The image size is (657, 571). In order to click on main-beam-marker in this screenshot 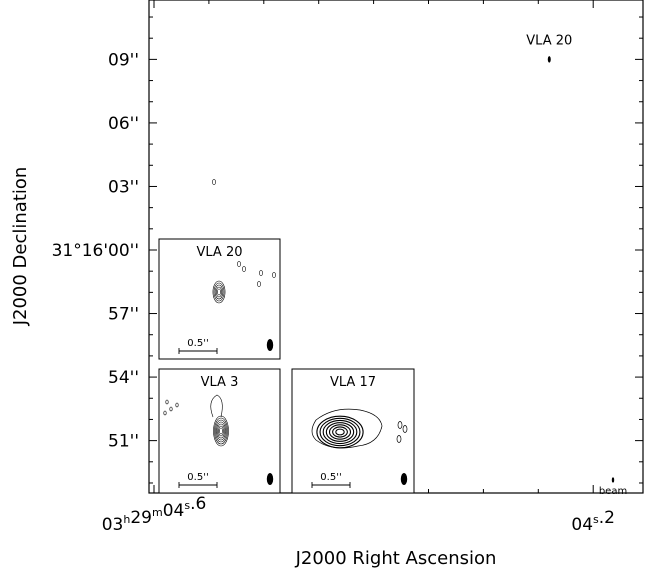, I will do `click(613, 480)`.